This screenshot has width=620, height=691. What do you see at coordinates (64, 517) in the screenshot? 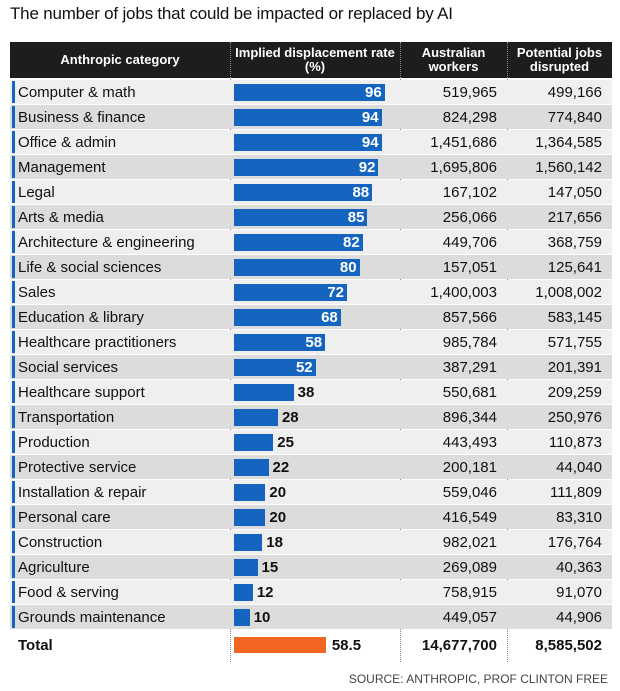
I see `category-label: Personal care` at bounding box center [64, 517].